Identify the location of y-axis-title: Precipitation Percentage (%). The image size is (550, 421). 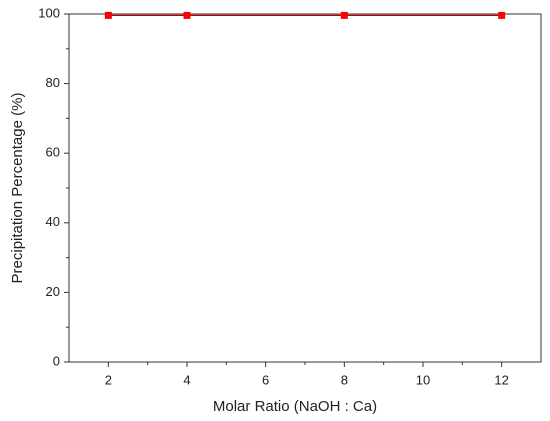
(17, 188).